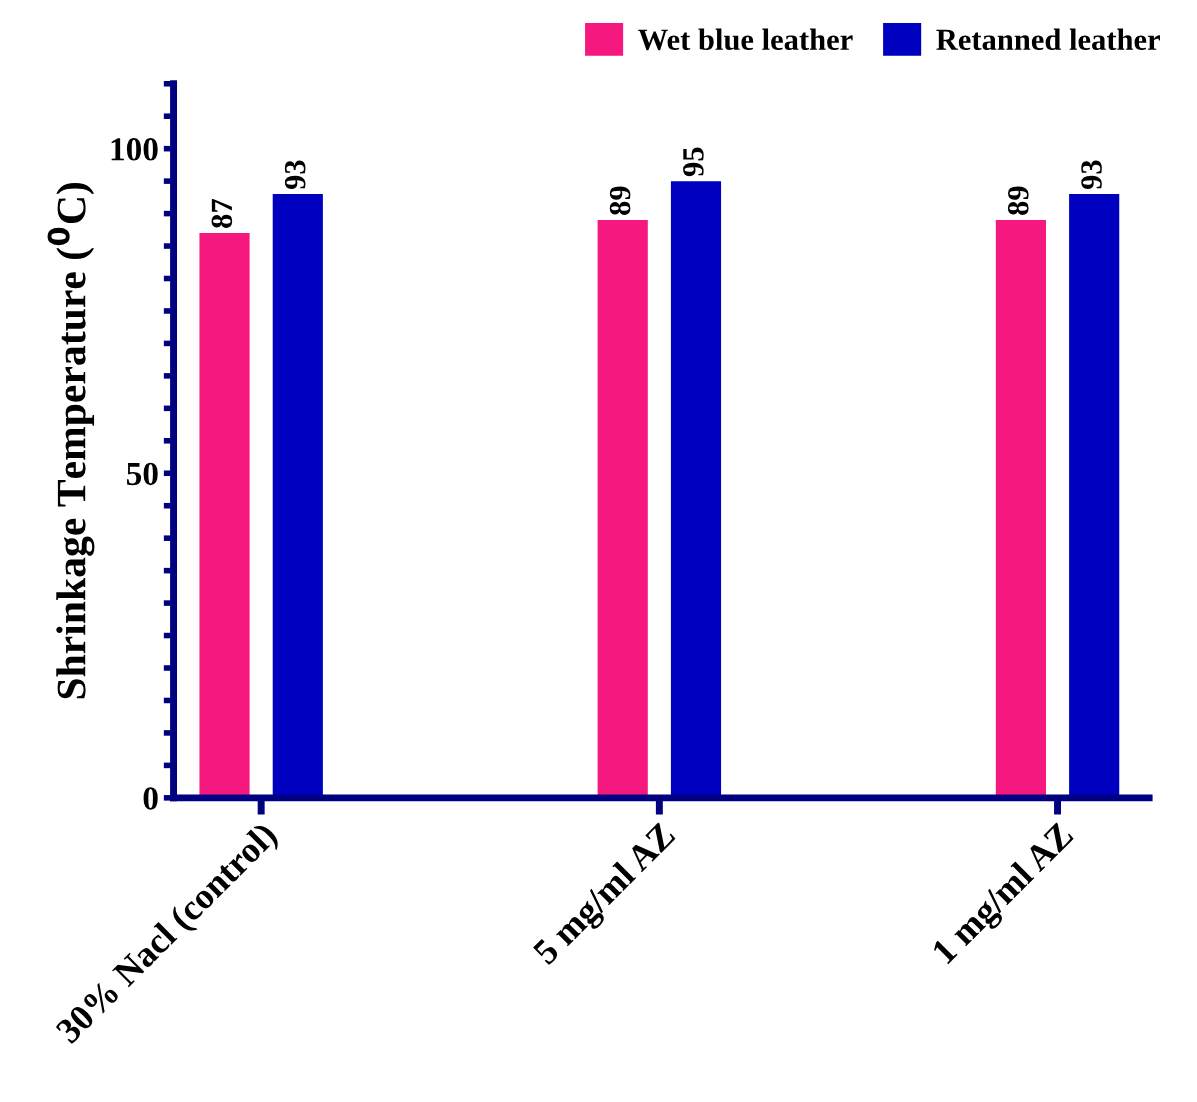 This screenshot has width=1197, height=1102. What do you see at coordinates (745, 39) in the screenshot?
I see `legend-label: Wet blue leather` at bounding box center [745, 39].